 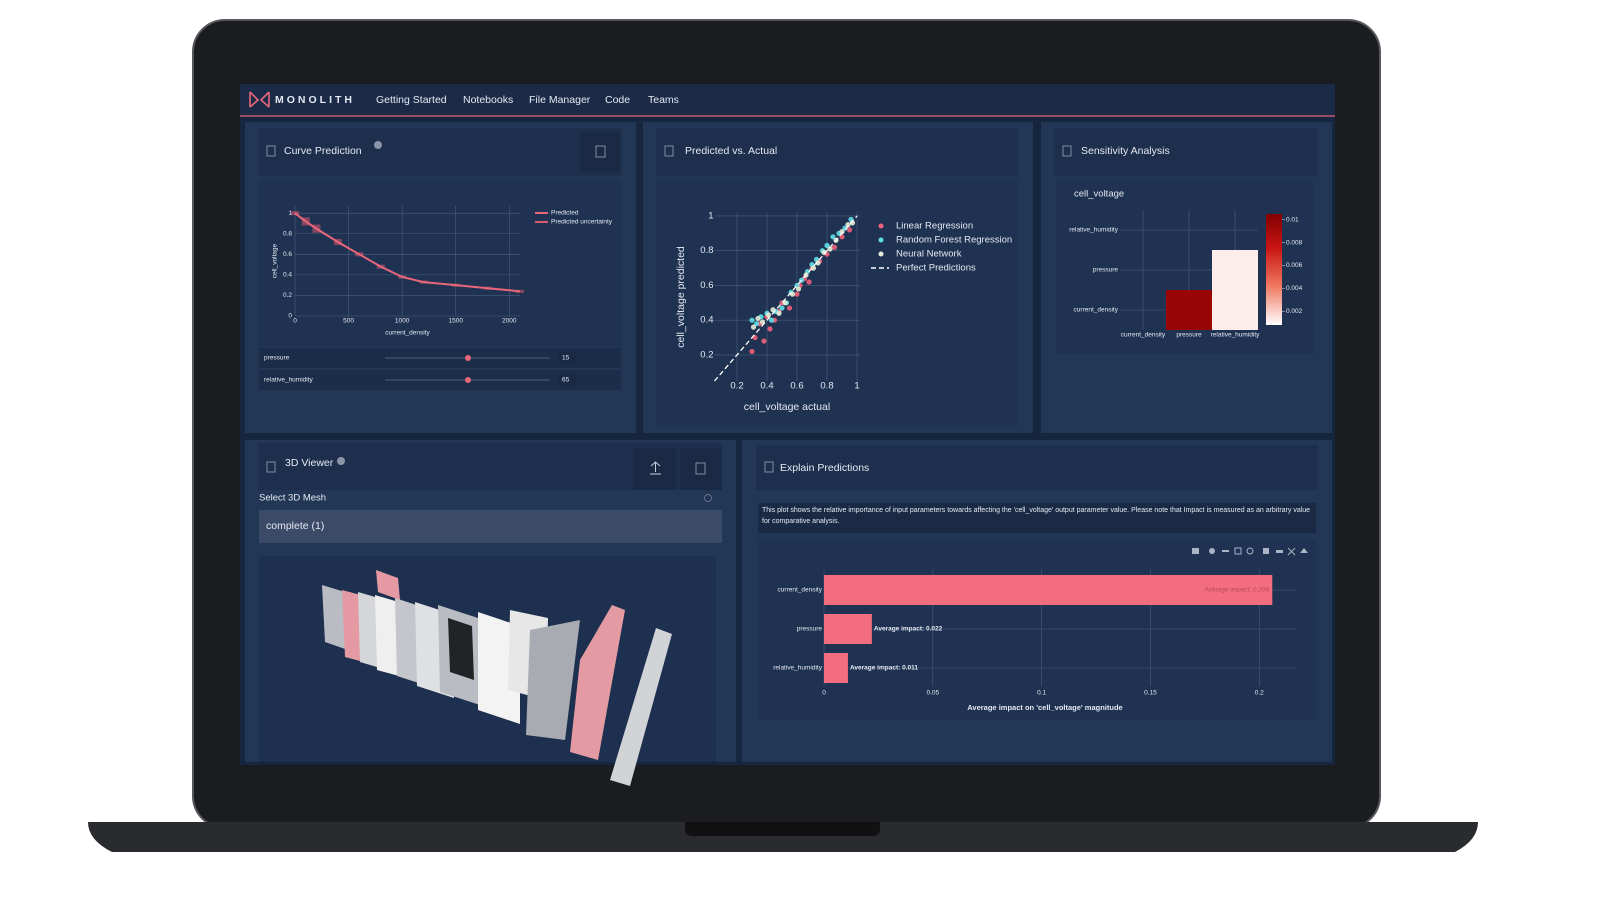 I want to click on x-tick-label: 0.1, so click(x=1041, y=693).